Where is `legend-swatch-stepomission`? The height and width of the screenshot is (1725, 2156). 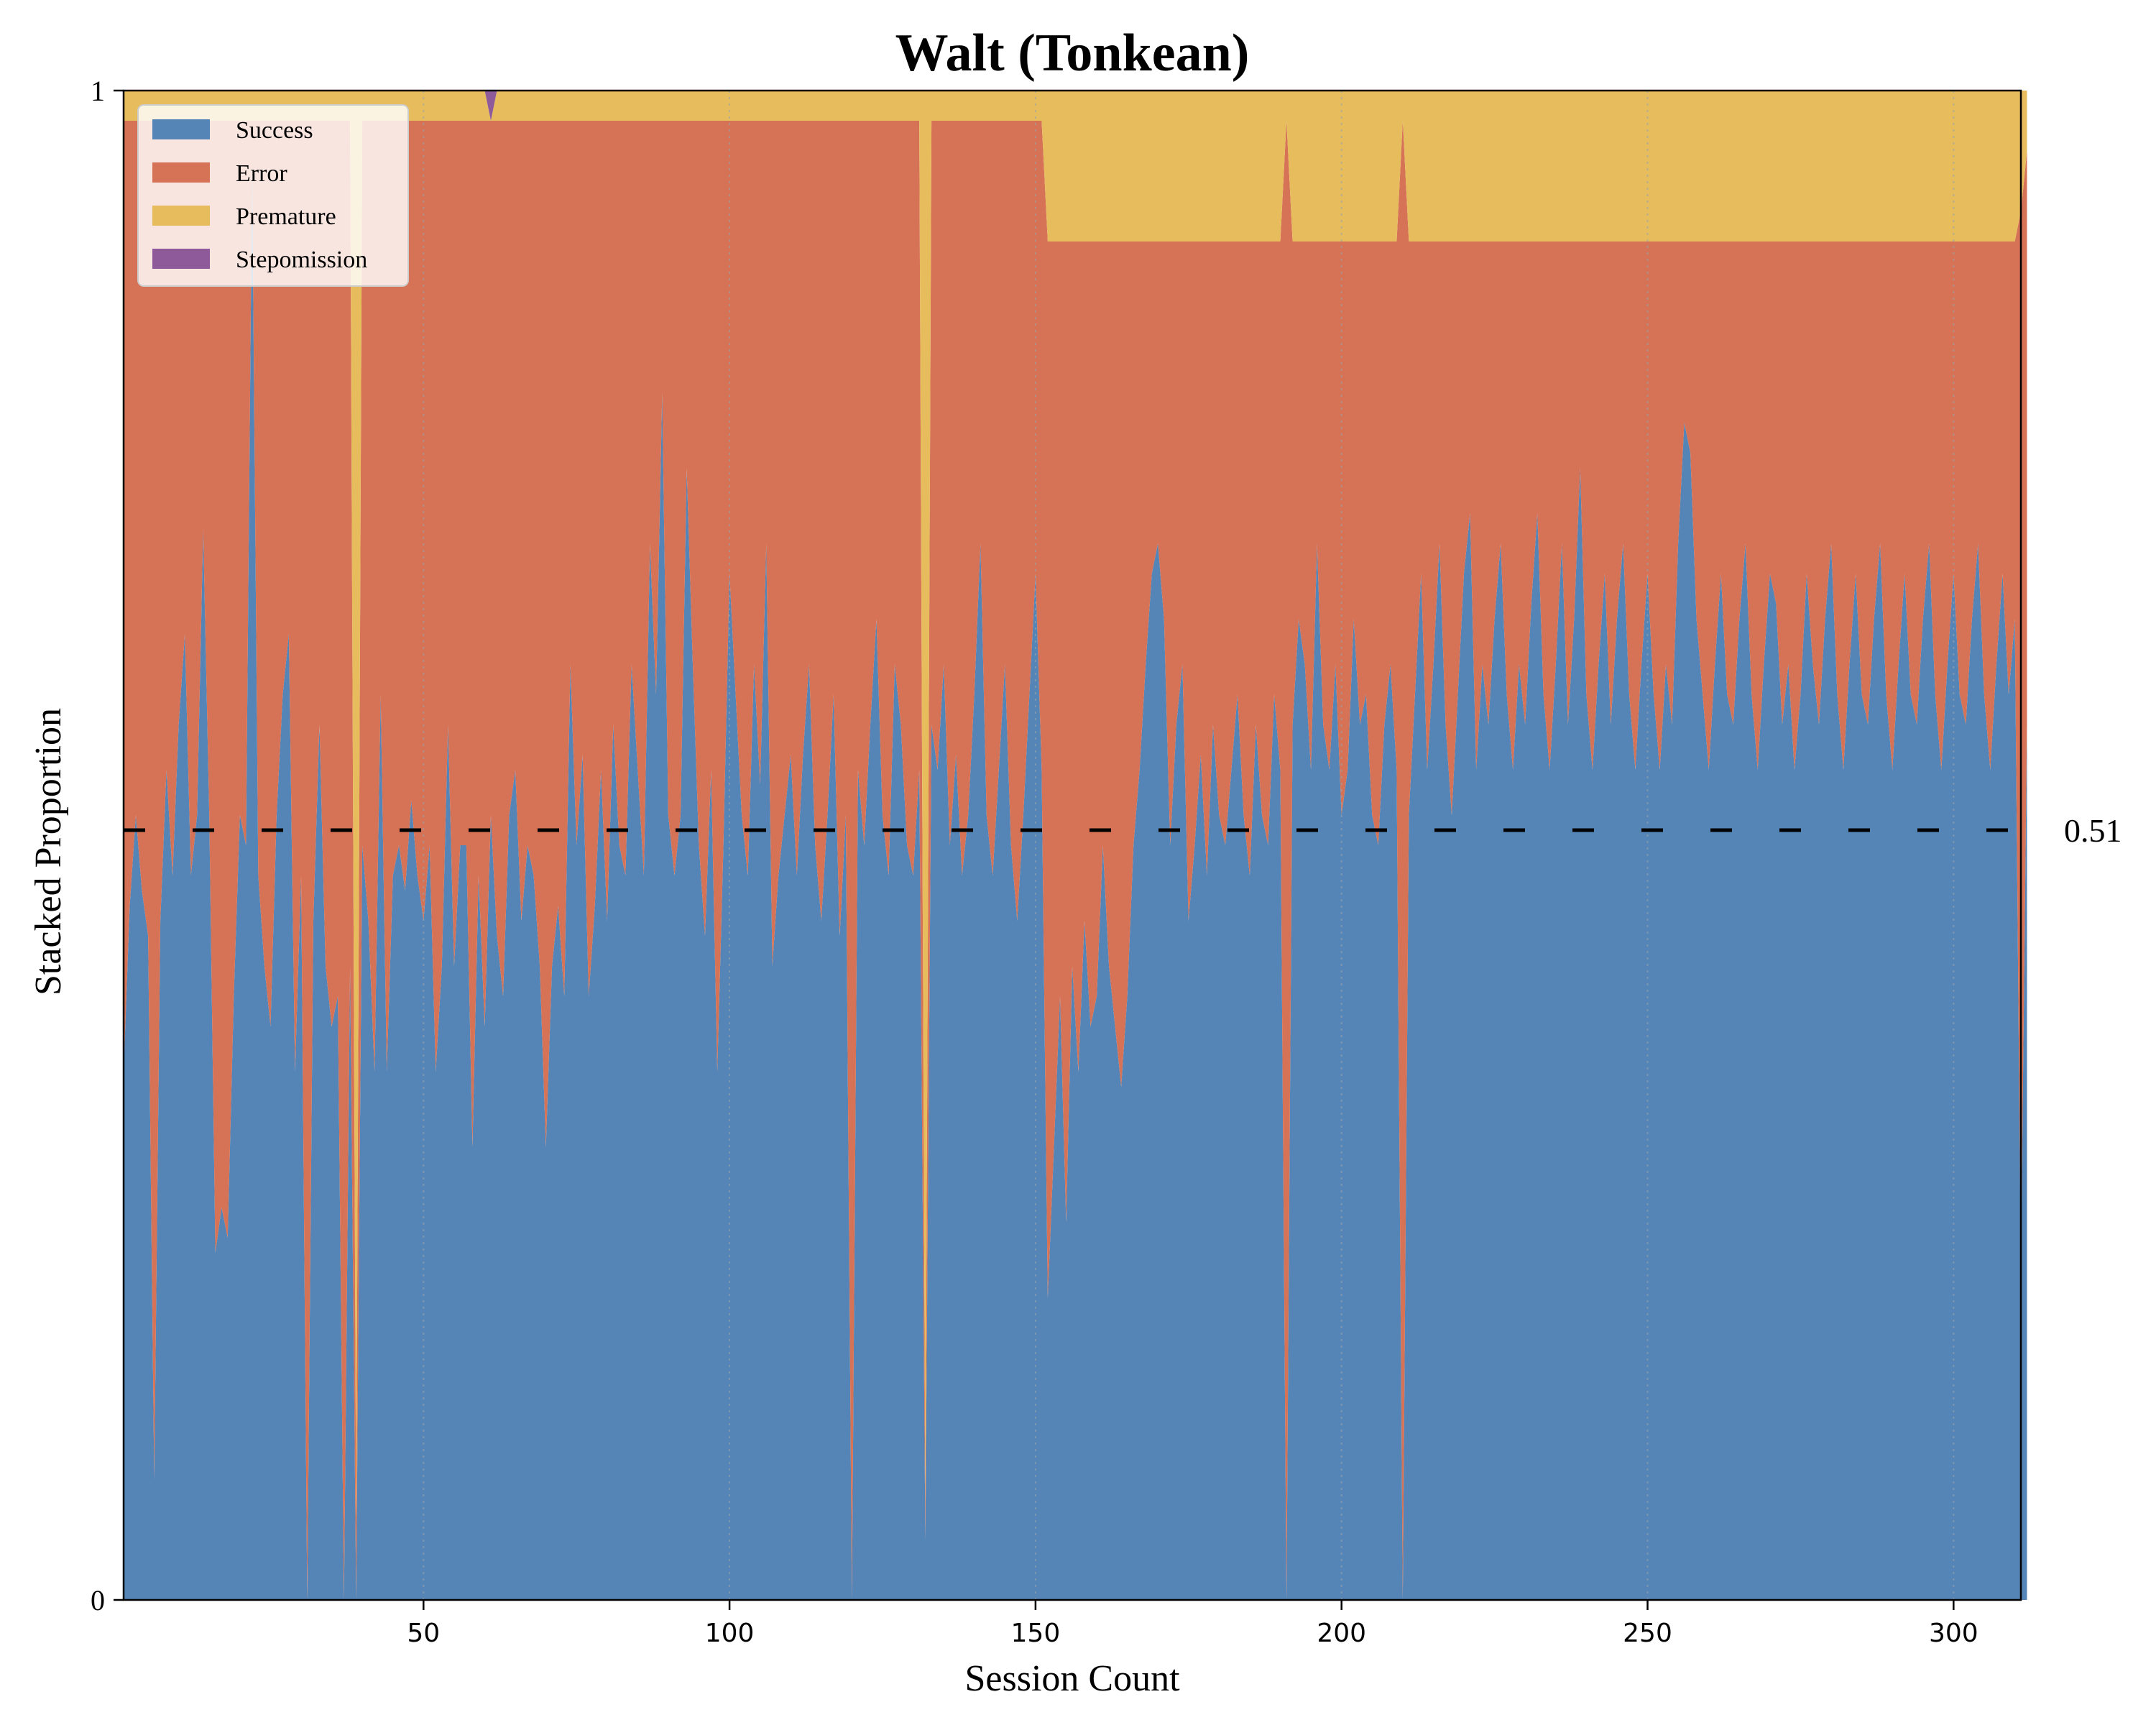 legend-swatch-stepomission is located at coordinates (181, 259).